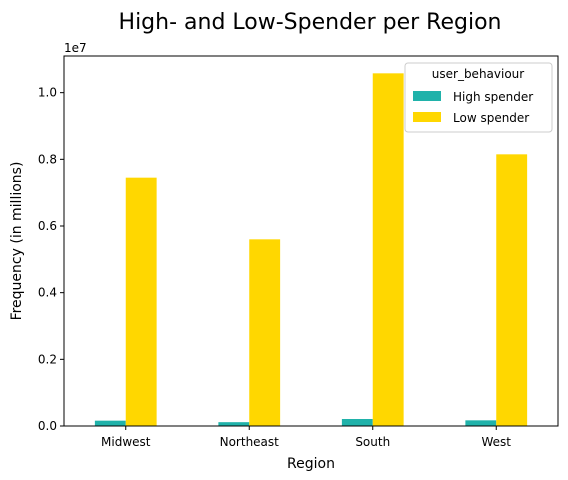 The width and height of the screenshot is (568, 480). I want to click on legend-title: user_behaviour, so click(478, 74).